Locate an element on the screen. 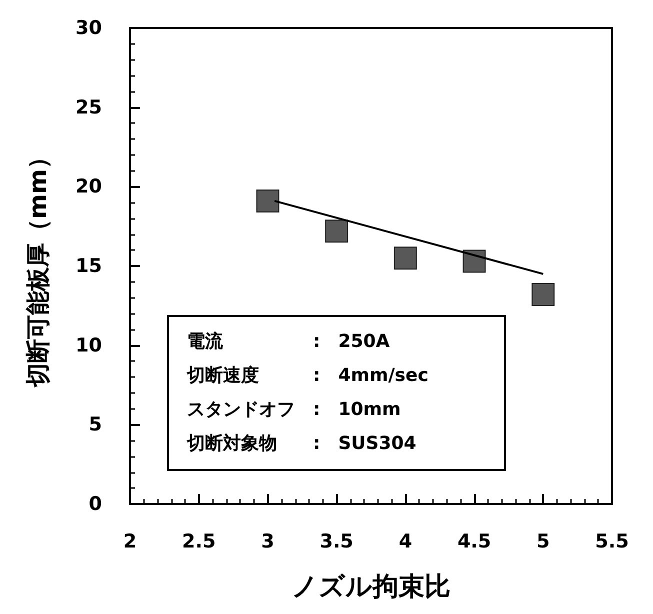 This screenshot has width=653, height=614. annotation: 電流 : 250A is located at coordinates (289, 342).